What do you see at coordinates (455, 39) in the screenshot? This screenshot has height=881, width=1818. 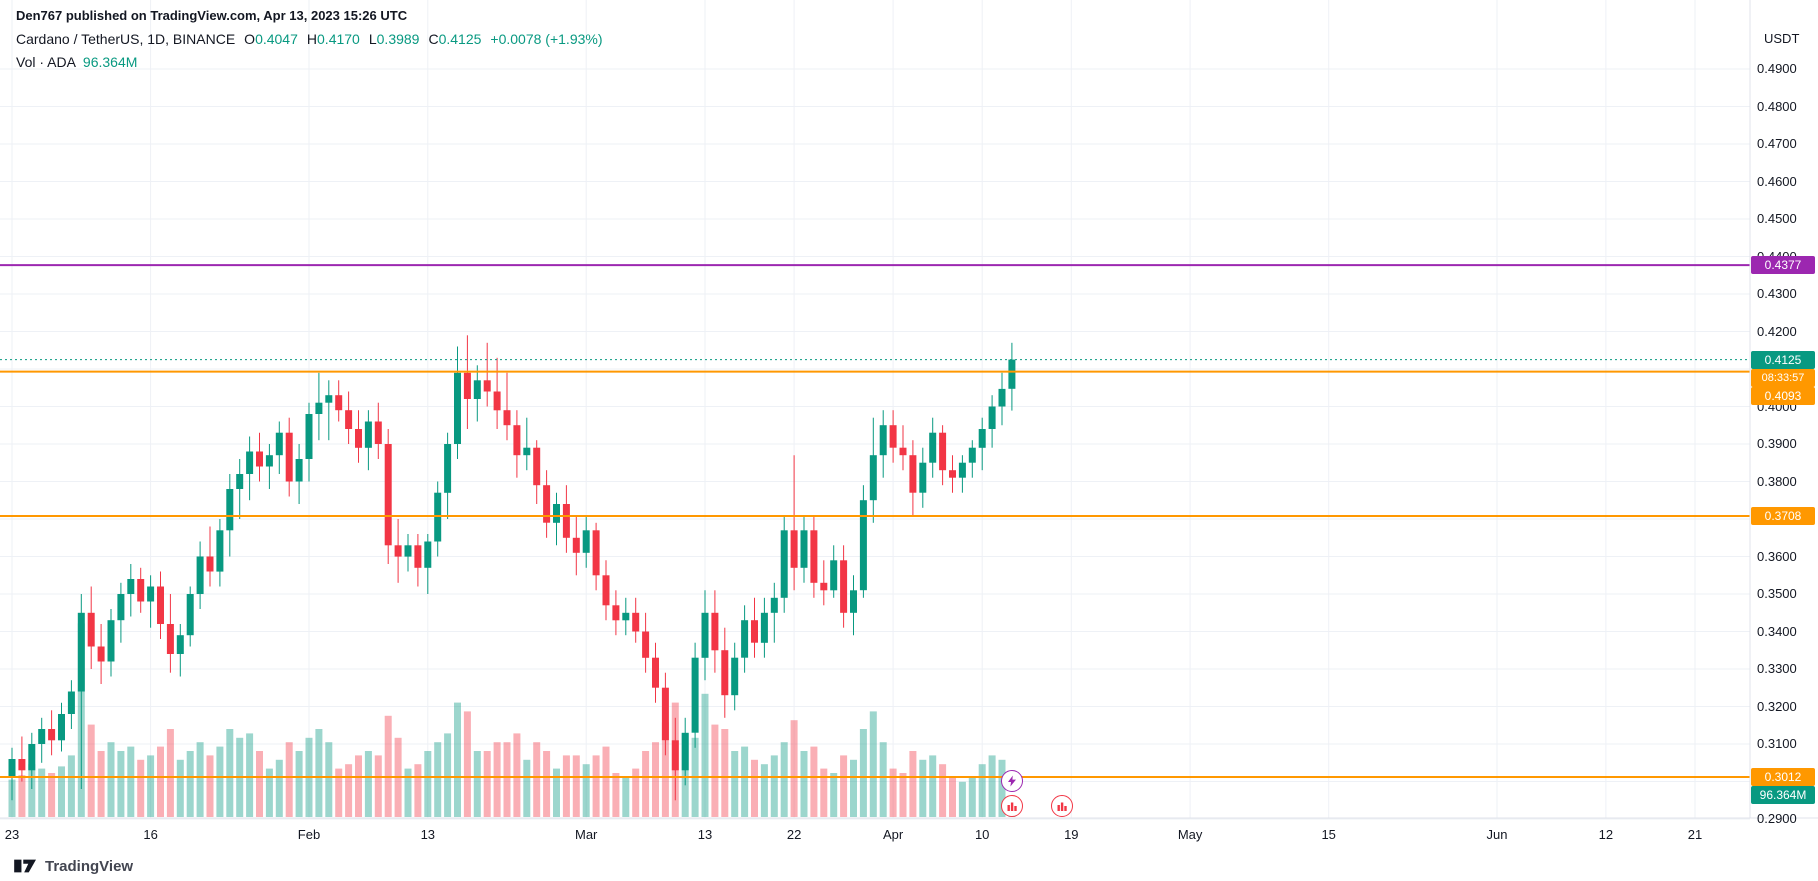 I see `ohlc-close: C0.4125` at bounding box center [455, 39].